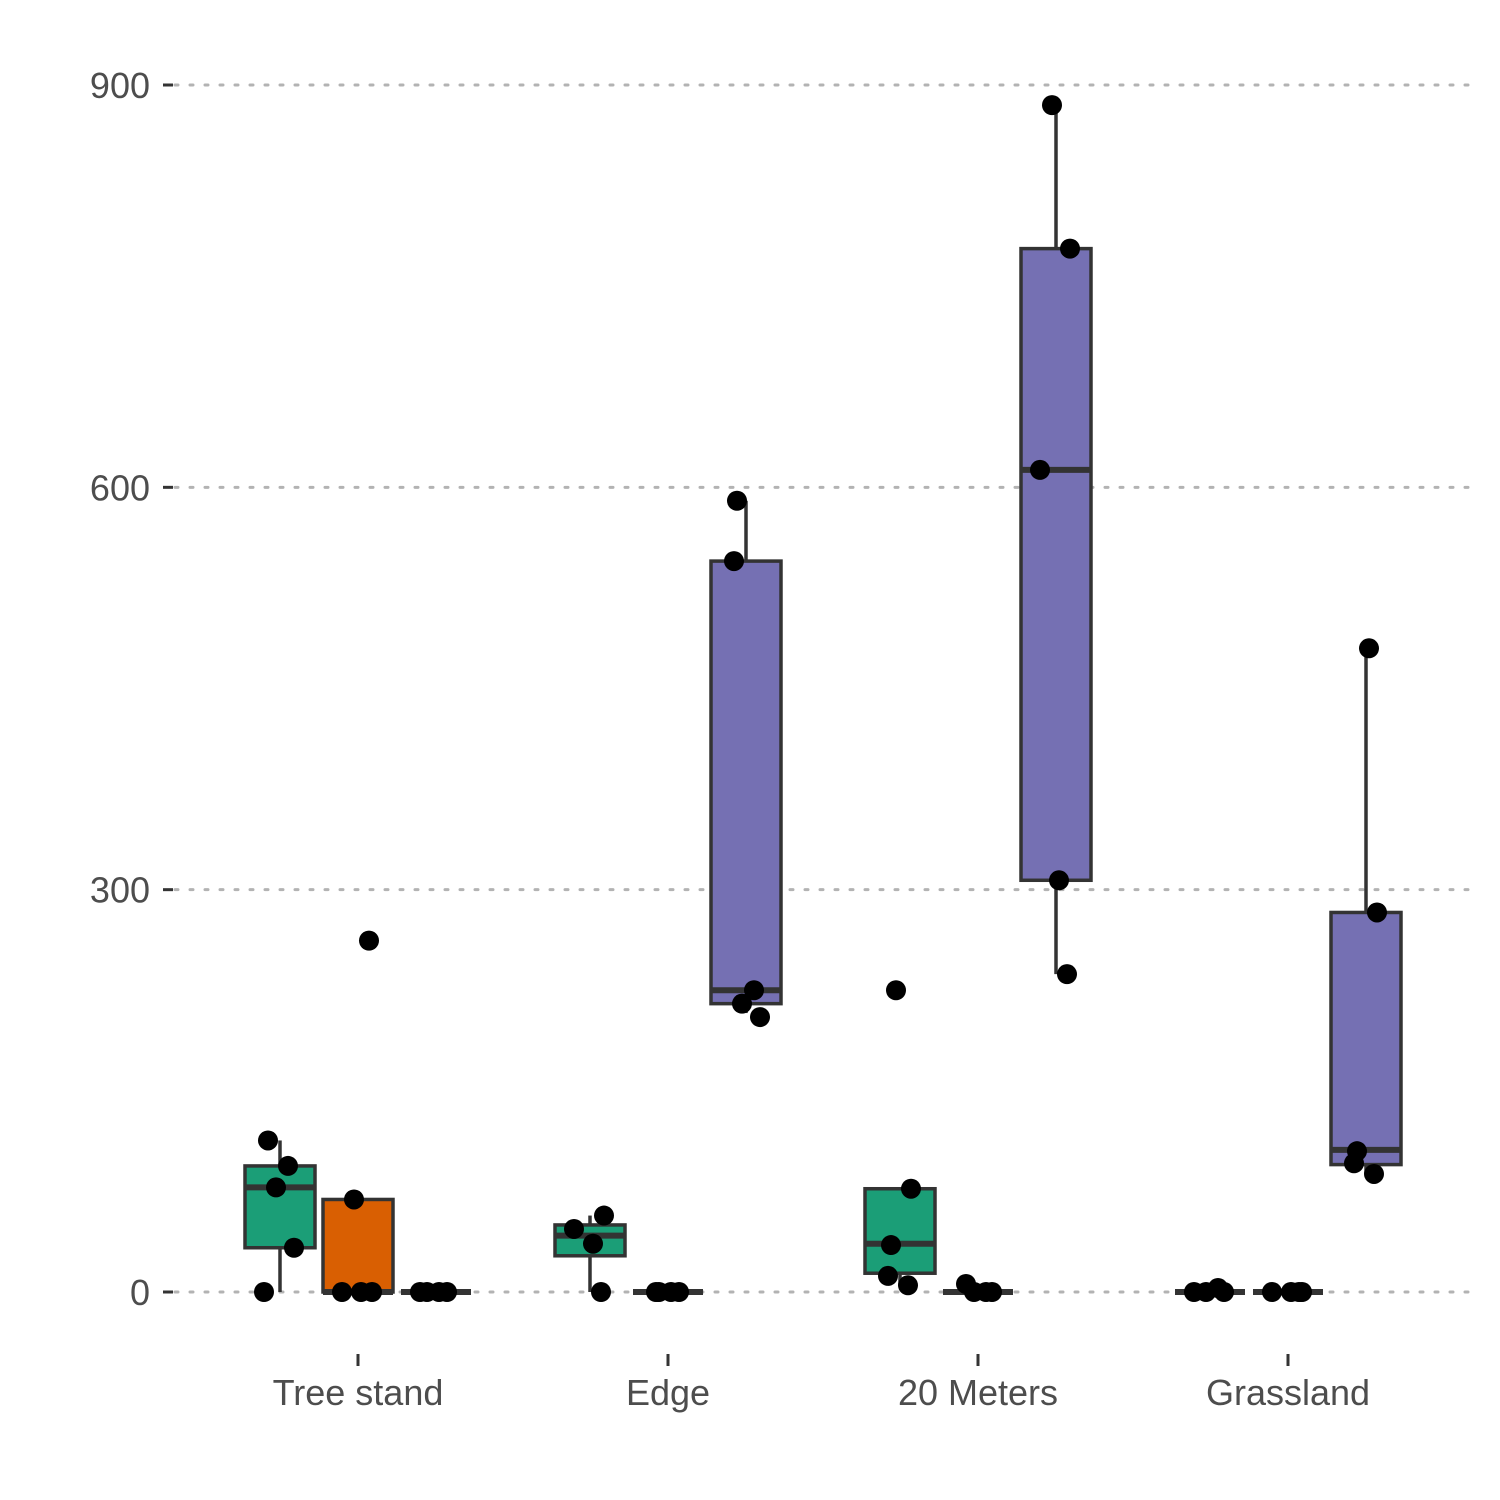 Image resolution: width=1500 pixels, height=1500 pixels. I want to click on y-axis: 0 300 600 900, so click(131, 689).